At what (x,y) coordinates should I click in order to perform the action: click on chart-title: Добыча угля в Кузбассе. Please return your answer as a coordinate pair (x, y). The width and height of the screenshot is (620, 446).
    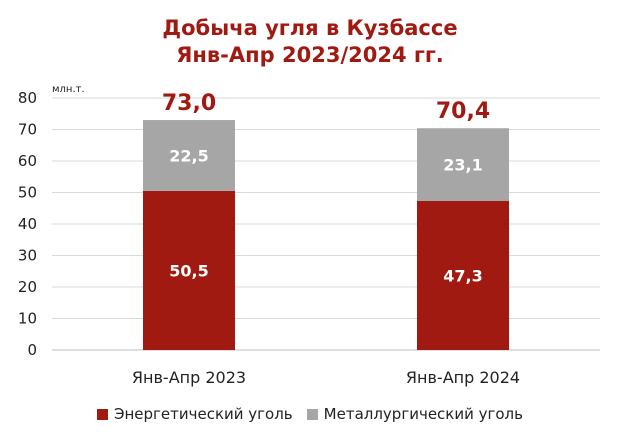
    Looking at the image, I should click on (310, 28).